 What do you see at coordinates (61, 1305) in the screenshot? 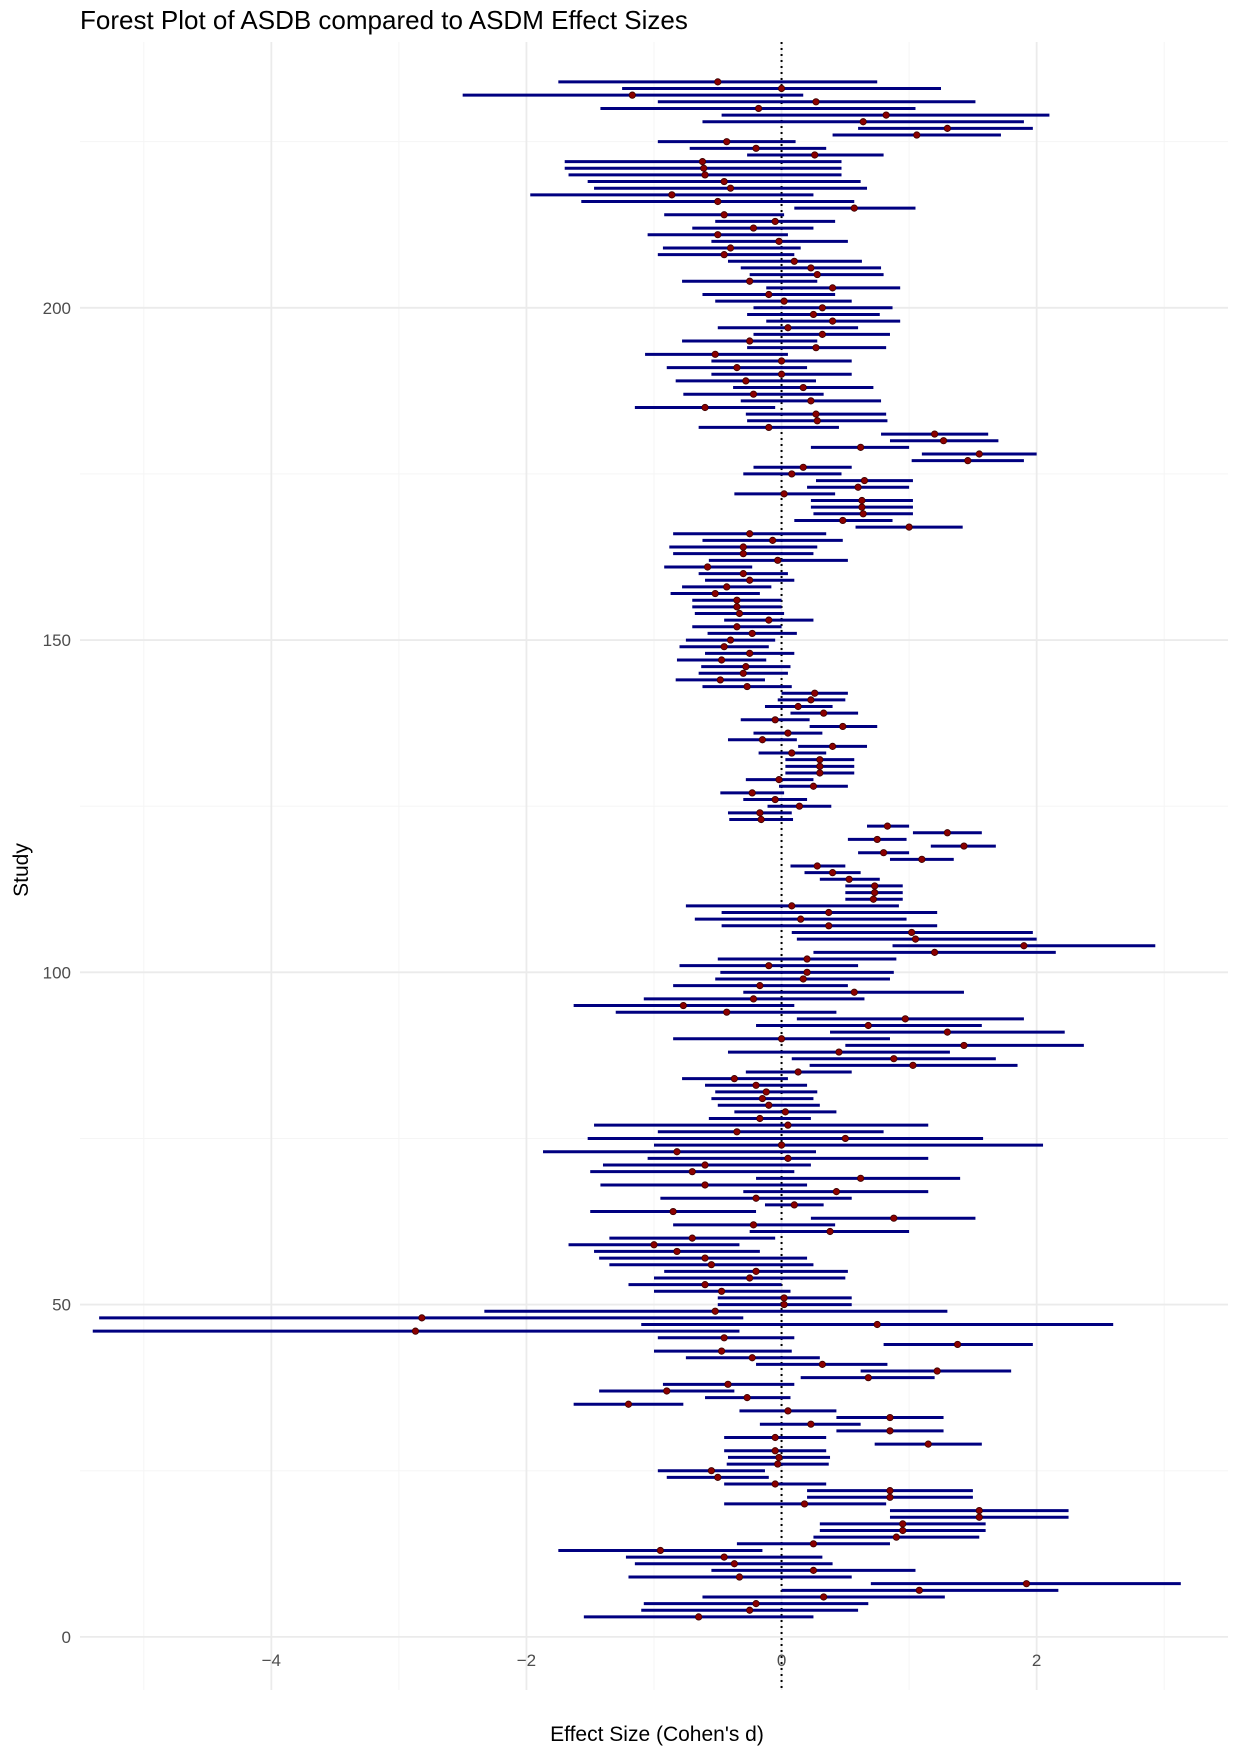
I see `y-tick-label: 50` at bounding box center [61, 1305].